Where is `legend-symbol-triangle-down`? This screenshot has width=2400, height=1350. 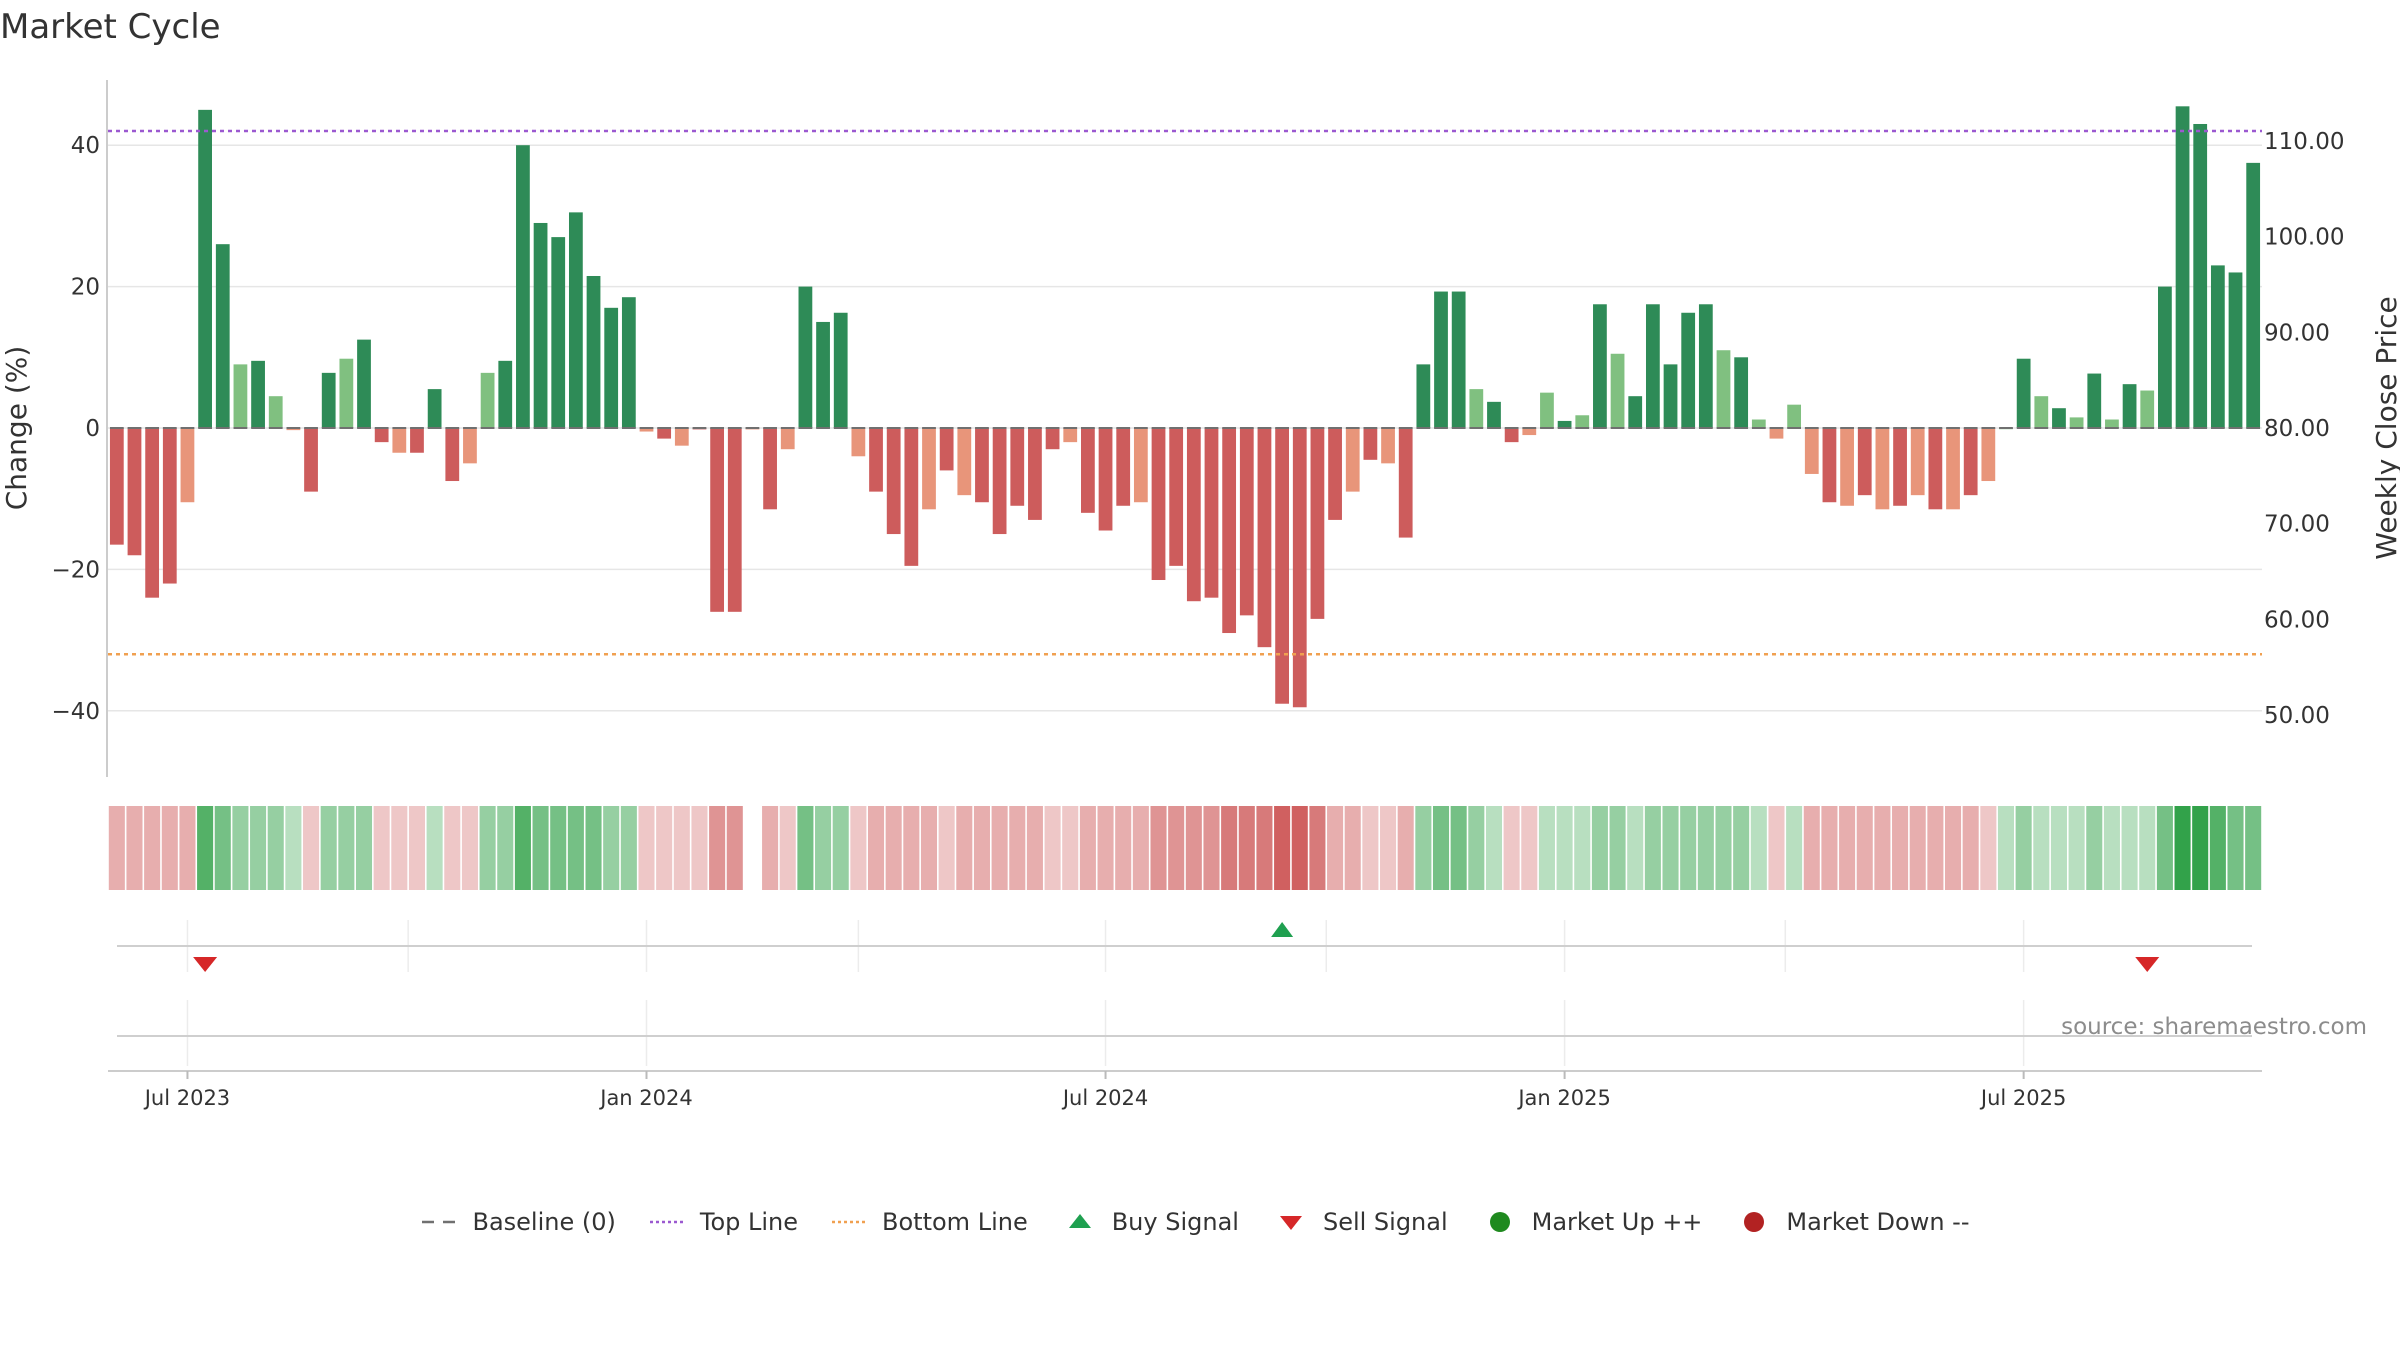
legend-symbol-triangle-down is located at coordinates (1290, 1223).